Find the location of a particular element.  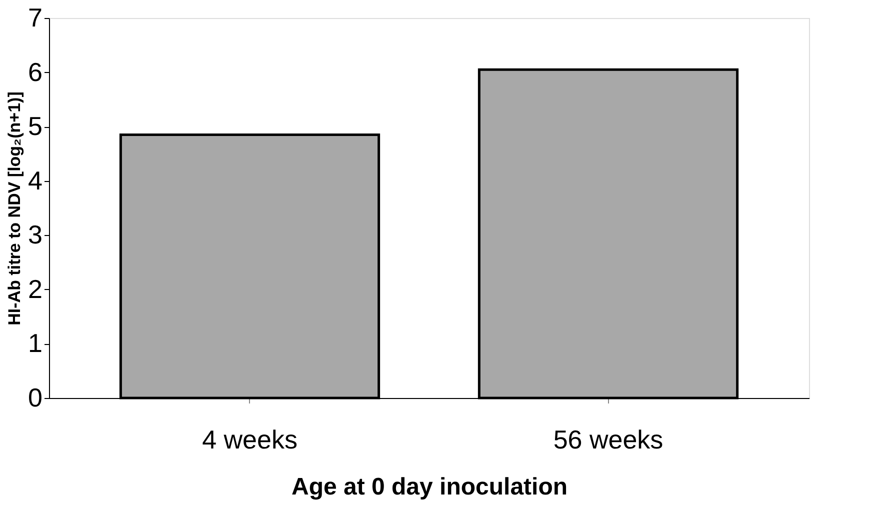

x-tick-label: 4 weeks is located at coordinates (250, 439).